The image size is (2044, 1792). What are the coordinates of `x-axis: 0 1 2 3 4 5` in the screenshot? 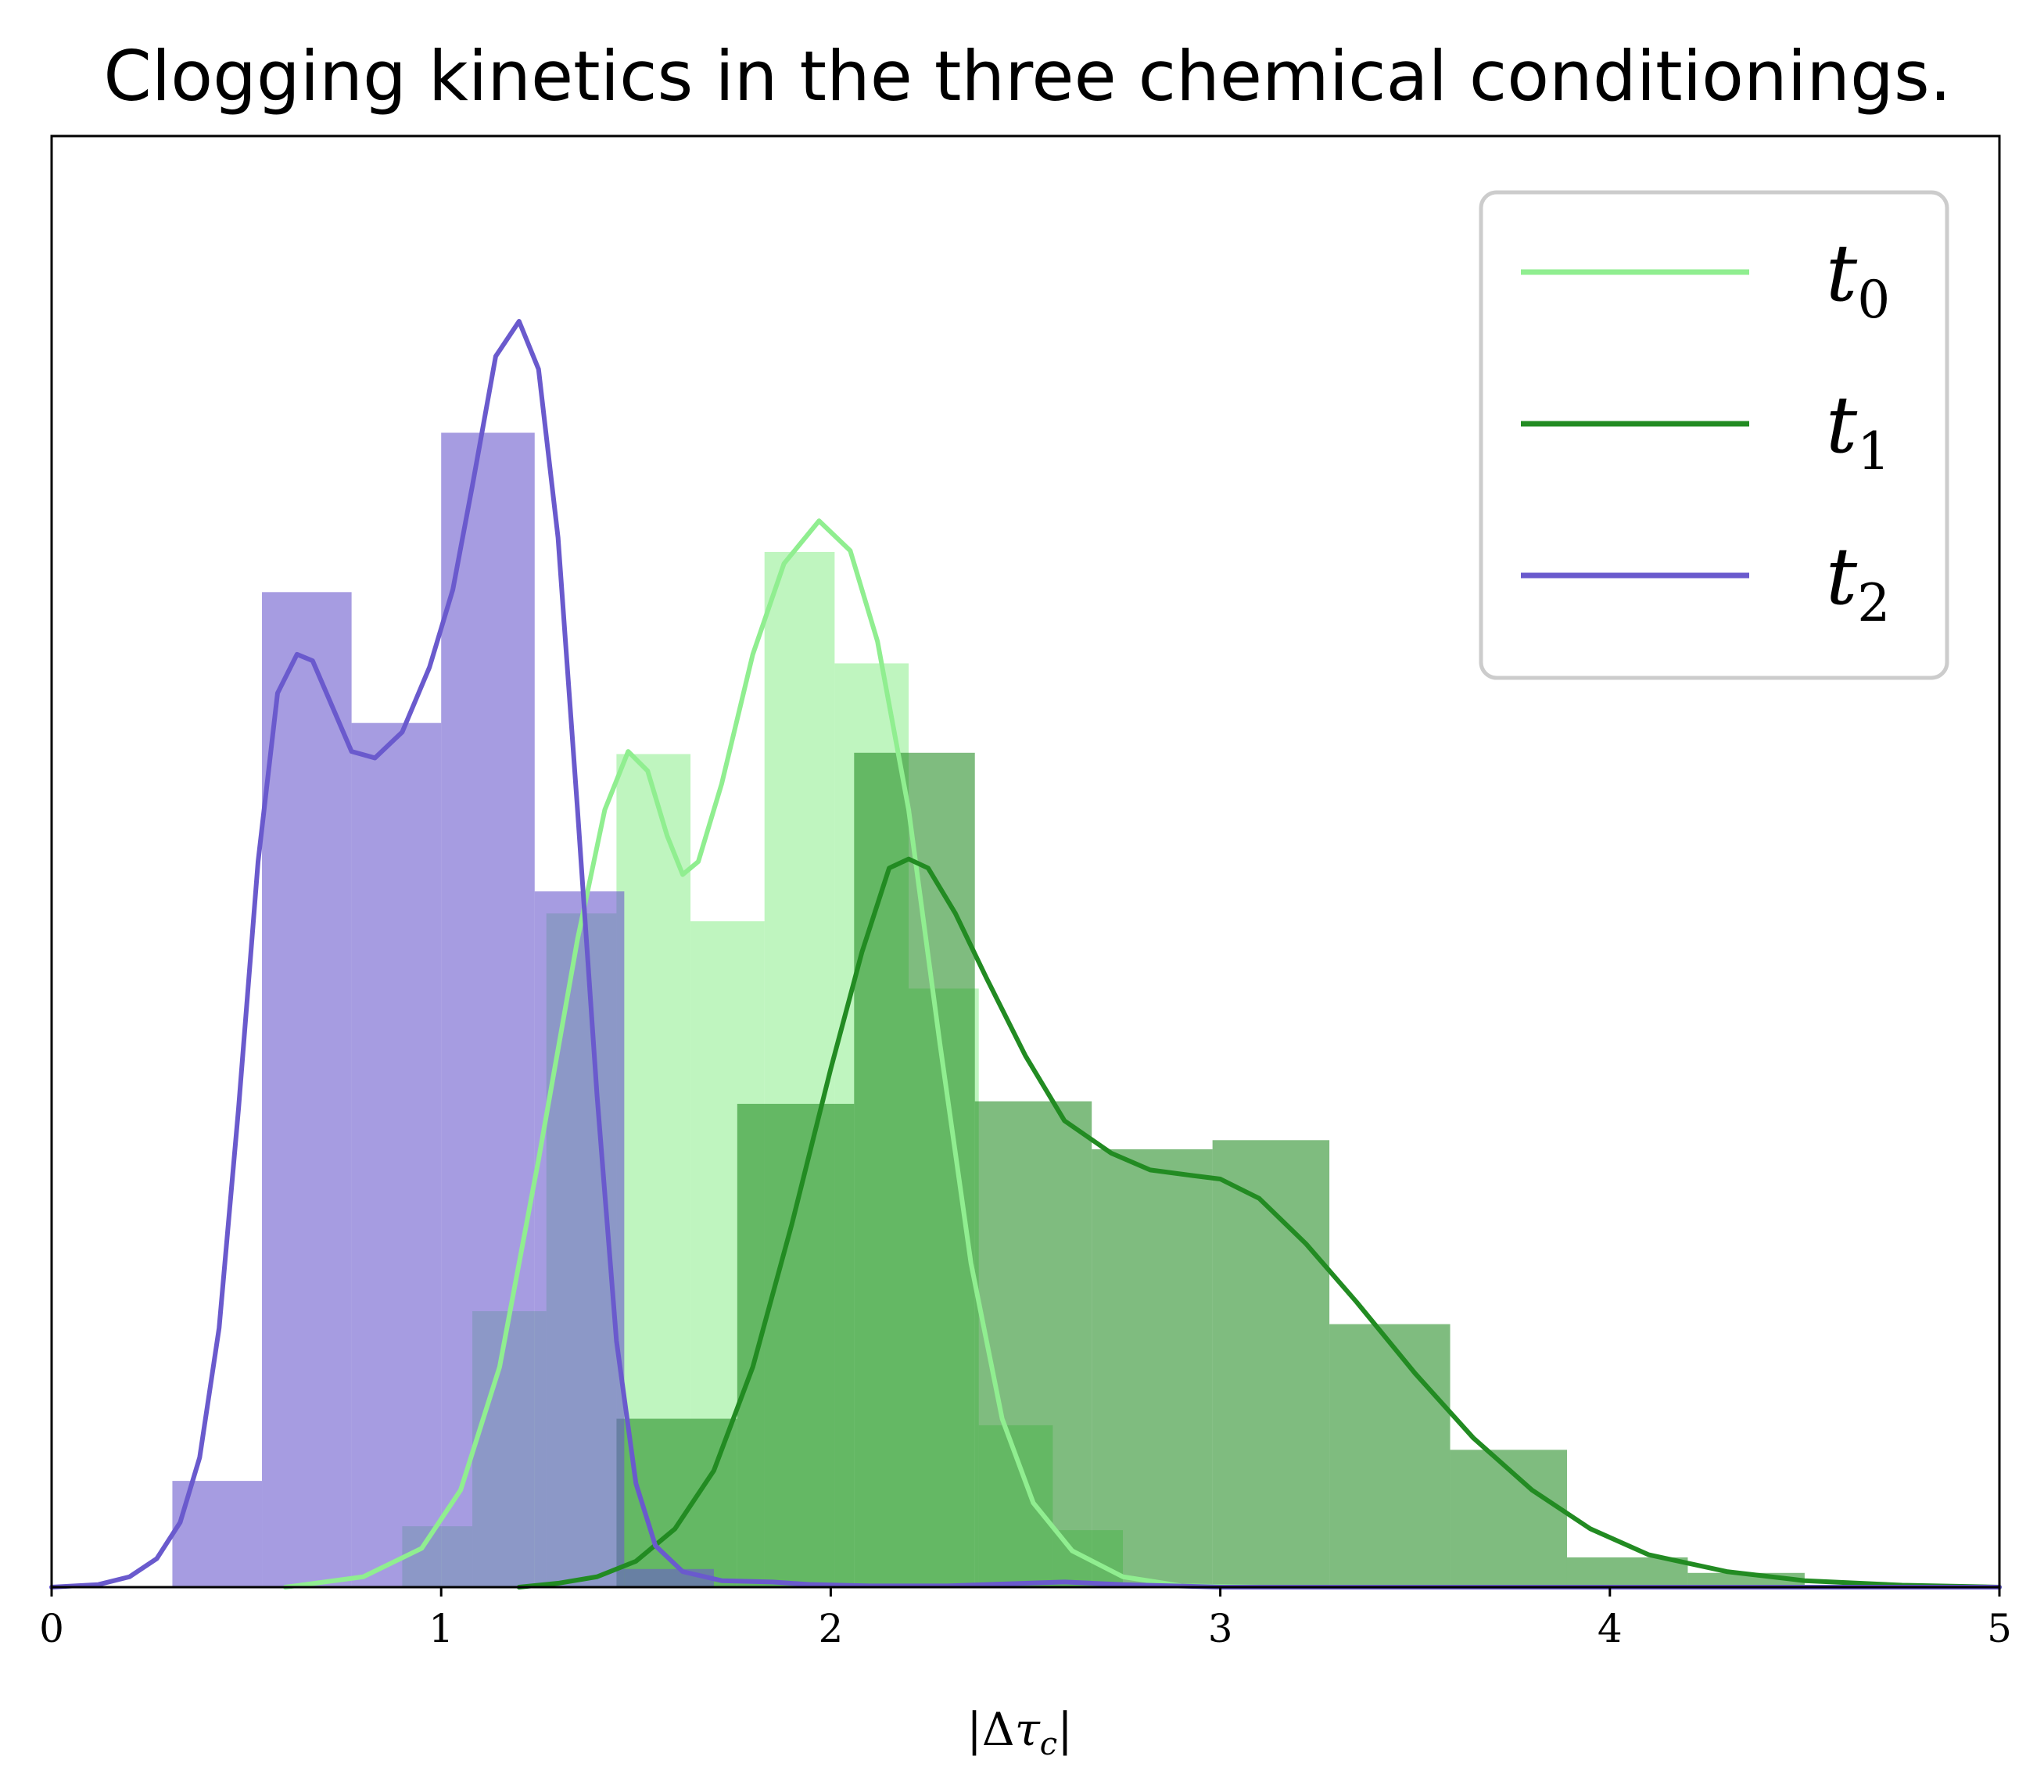 It's located at (1025, 1619).